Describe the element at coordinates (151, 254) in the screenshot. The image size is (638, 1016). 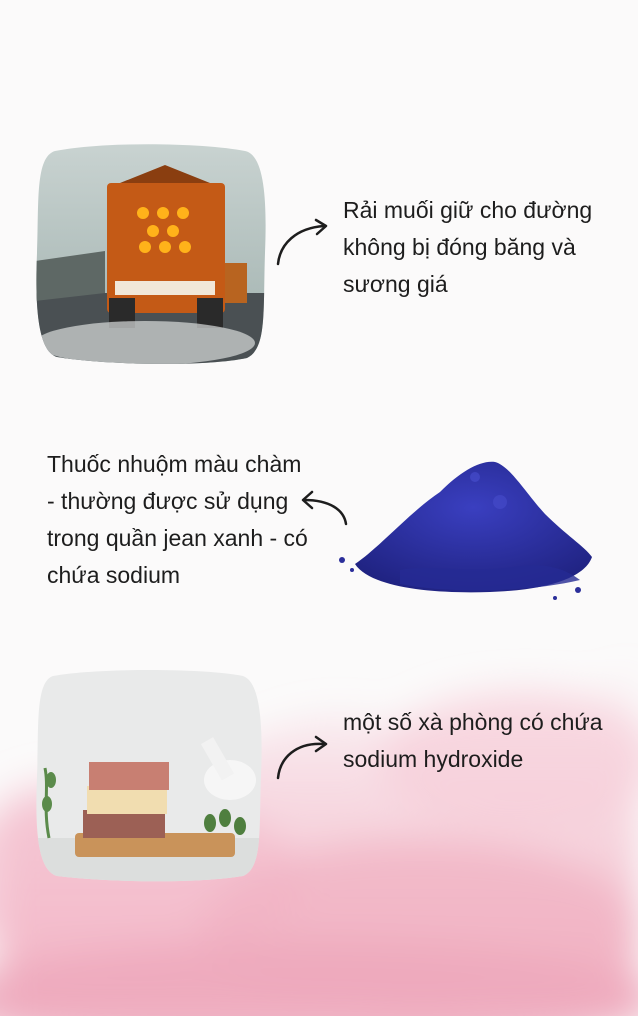
I see `salt-spreader-truck-image` at that location.